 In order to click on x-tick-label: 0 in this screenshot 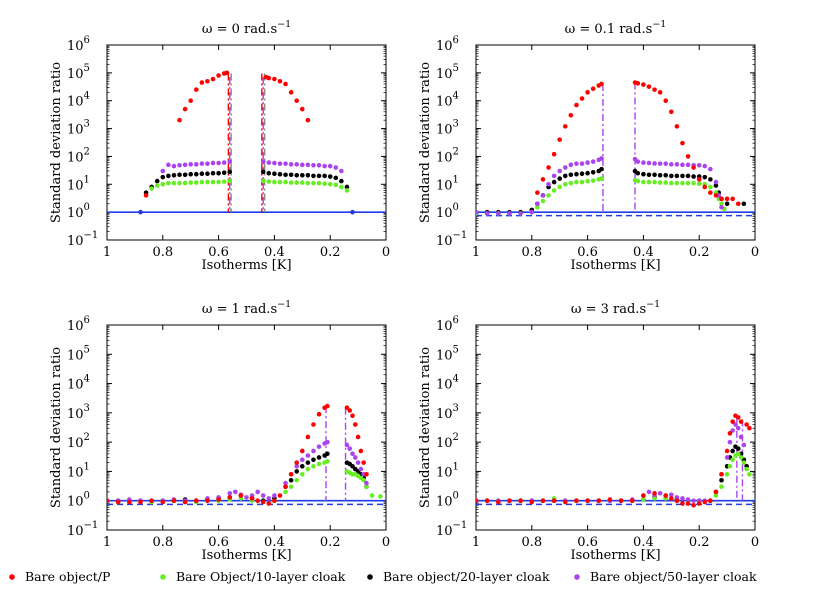, I will do `click(755, 542)`.